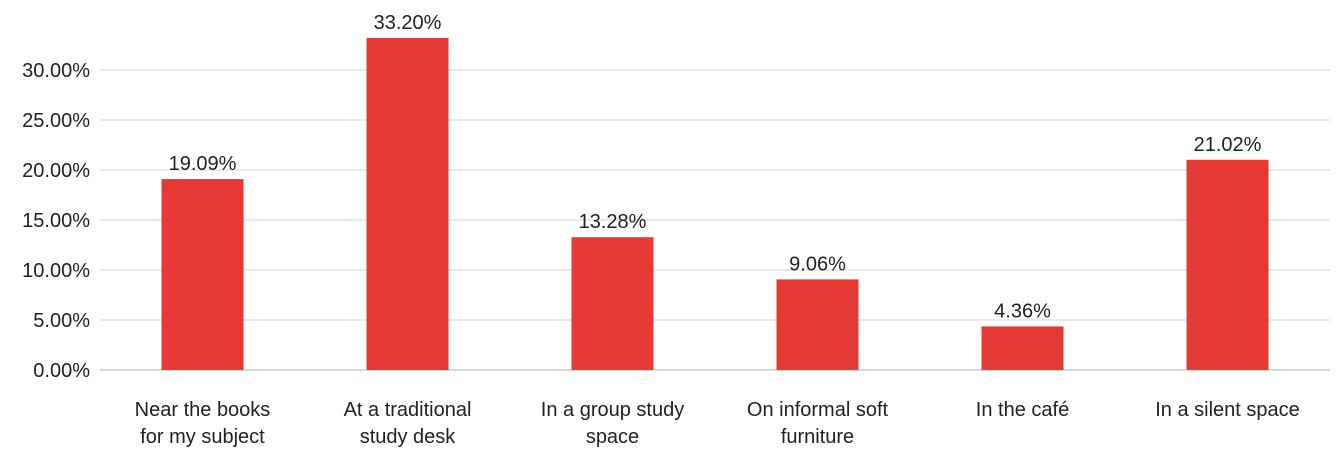 The height and width of the screenshot is (453, 1340). I want to click on y-tick-label: 0.00%, so click(61, 371).